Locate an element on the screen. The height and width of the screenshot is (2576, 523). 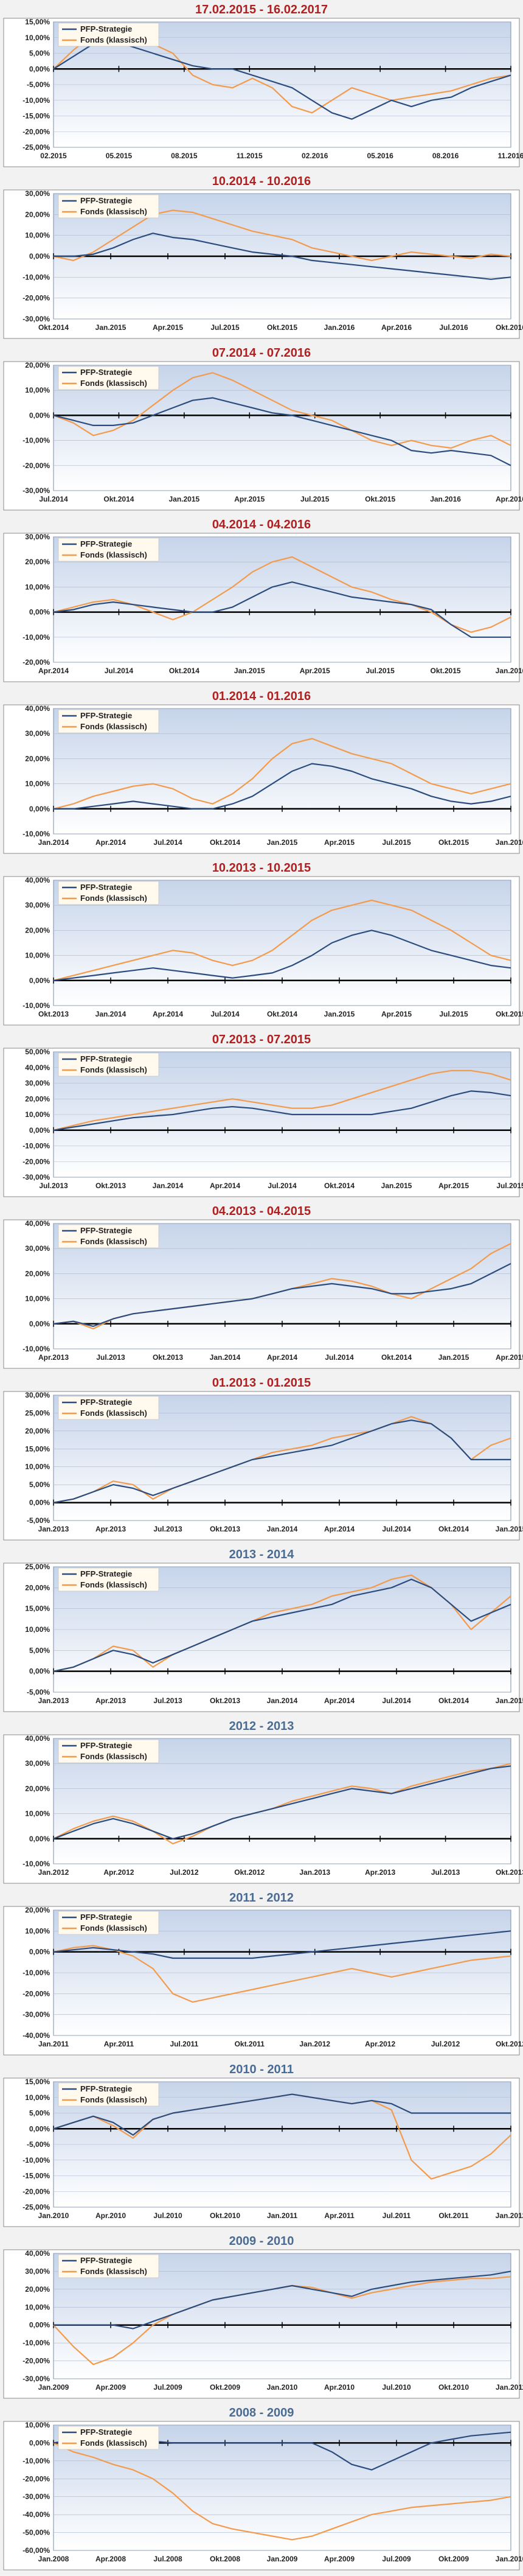
y-tick-label: -5,00% is located at coordinates (39, 1692).